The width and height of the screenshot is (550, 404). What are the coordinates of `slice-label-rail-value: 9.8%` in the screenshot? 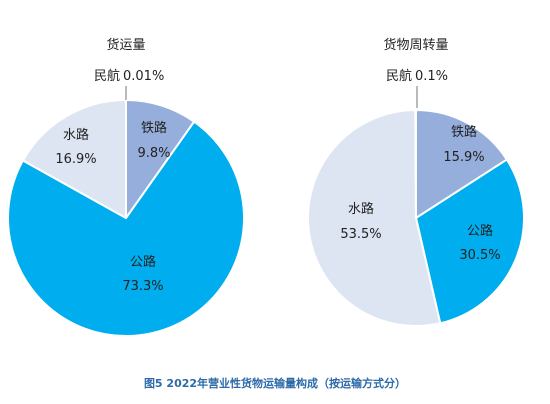 It's located at (153, 153).